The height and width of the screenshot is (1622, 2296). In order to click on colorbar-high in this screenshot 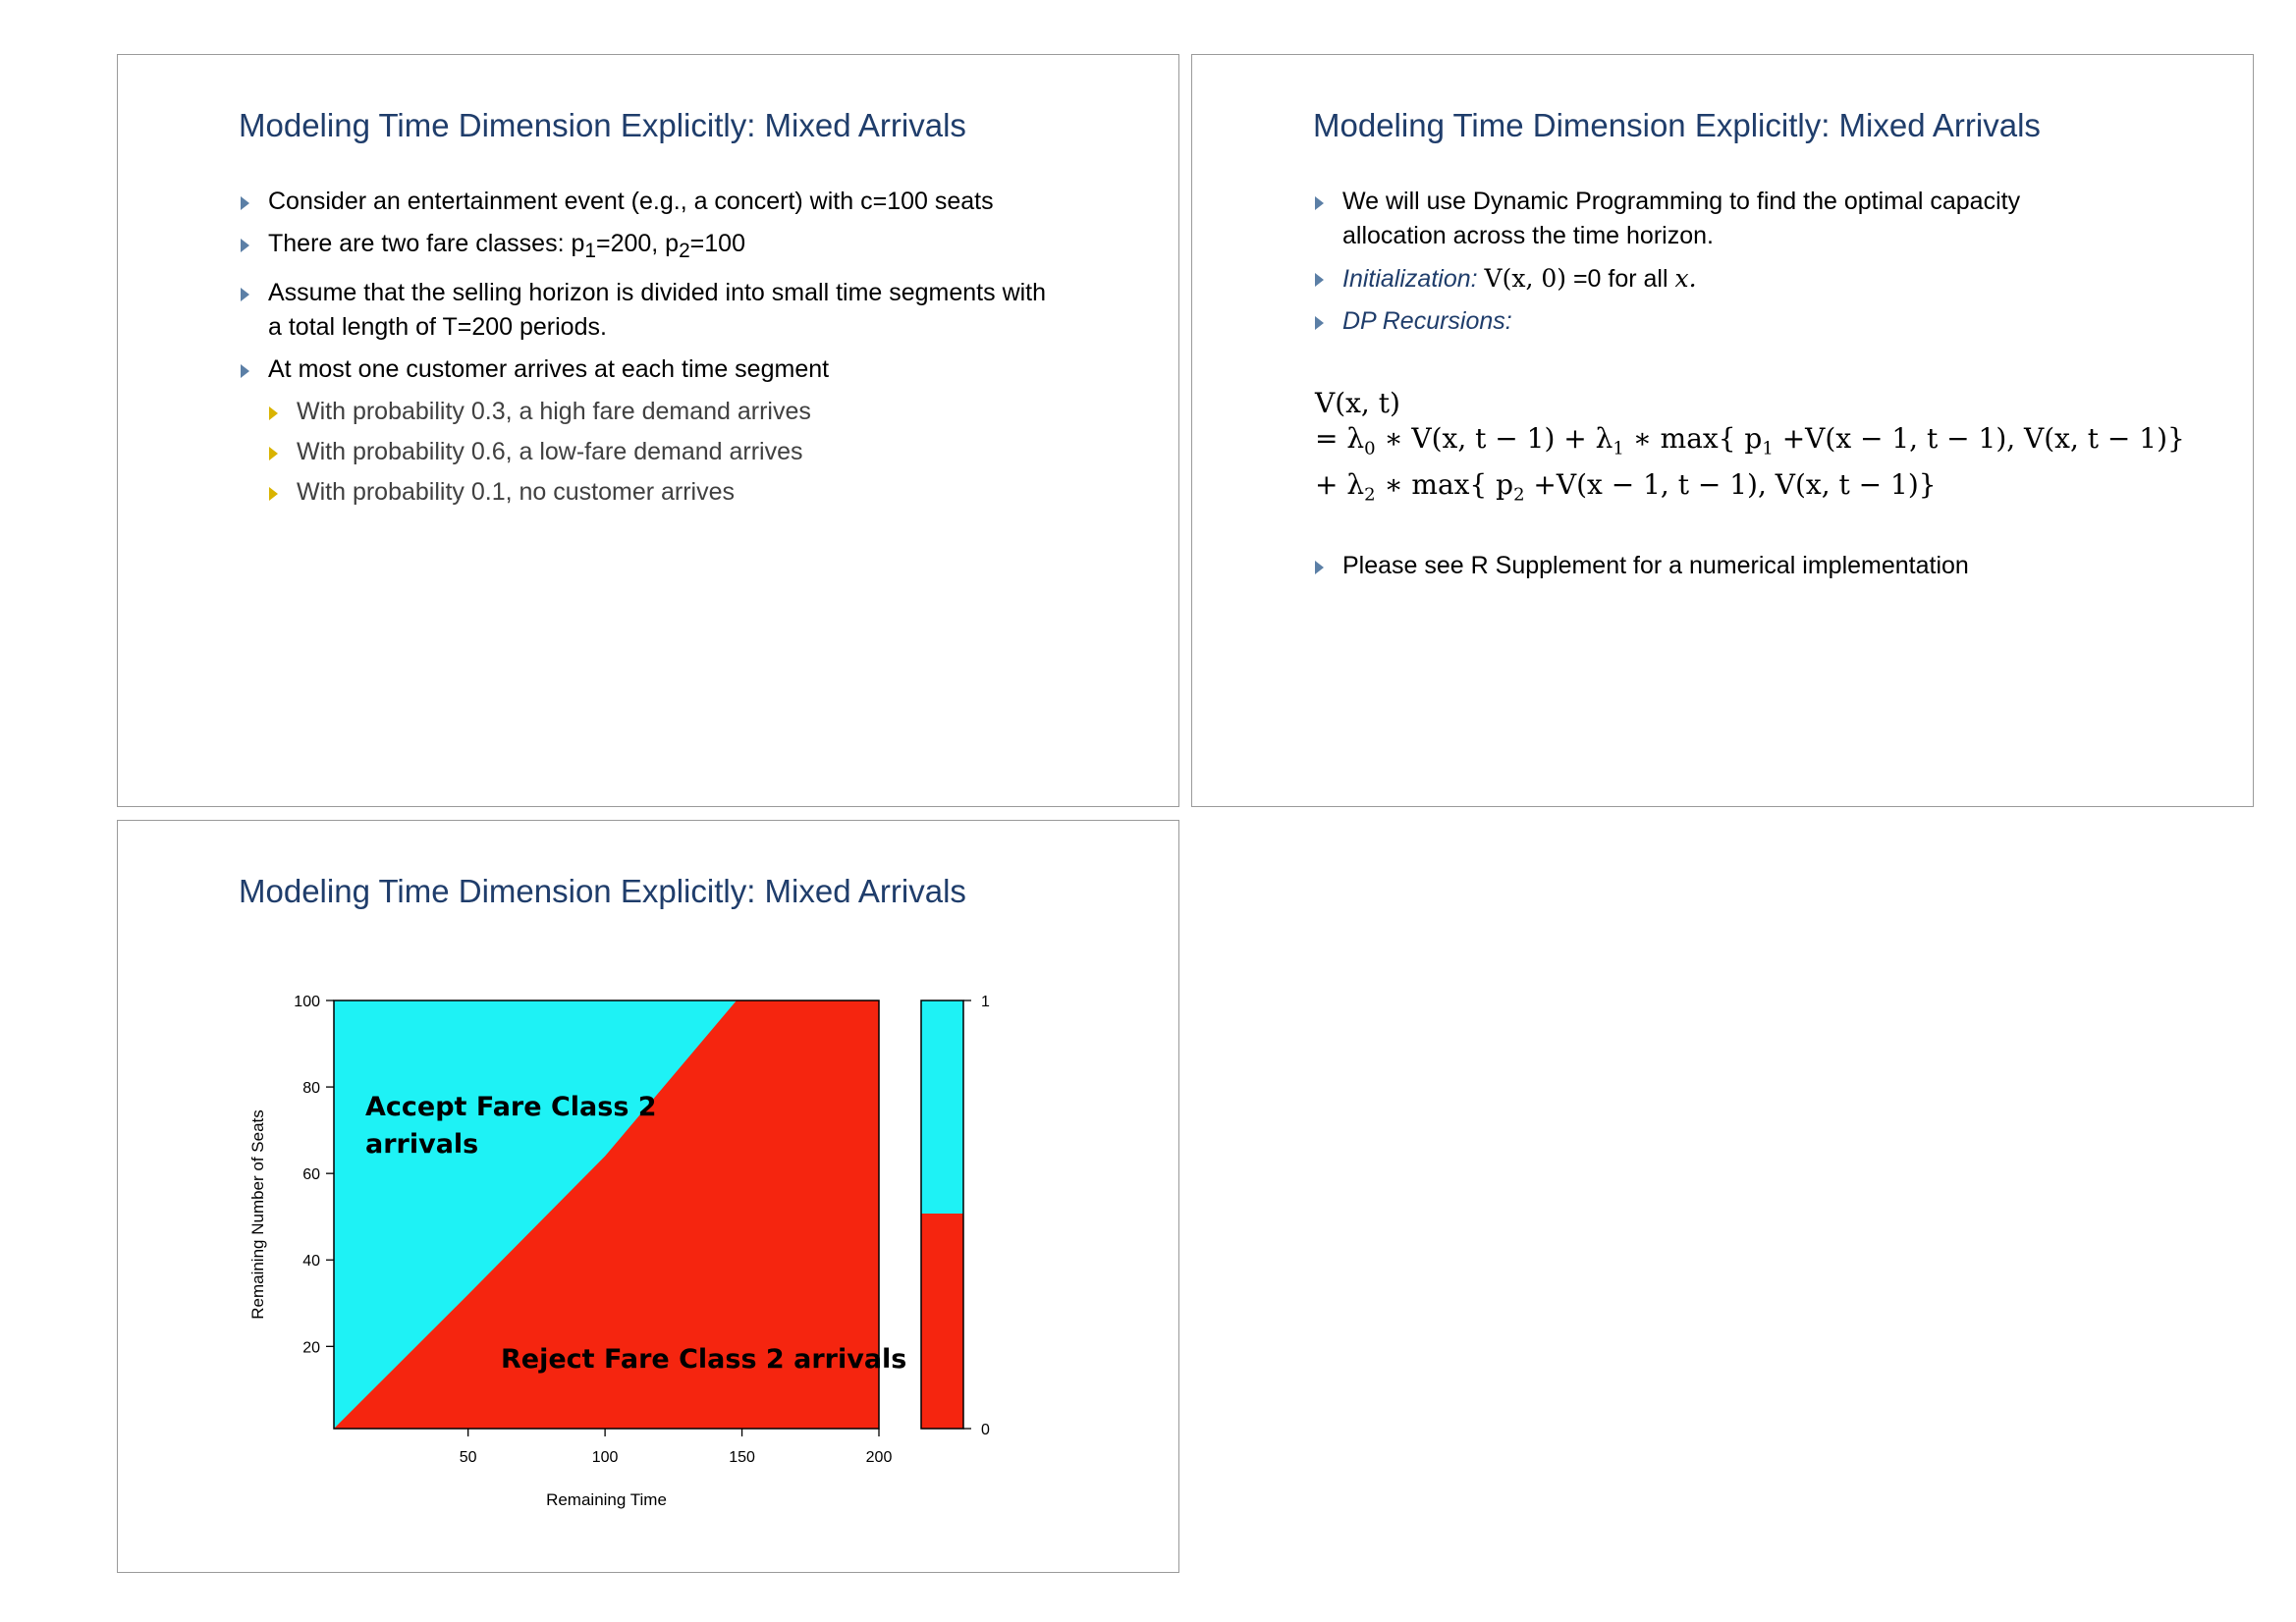, I will do `click(942, 1107)`.